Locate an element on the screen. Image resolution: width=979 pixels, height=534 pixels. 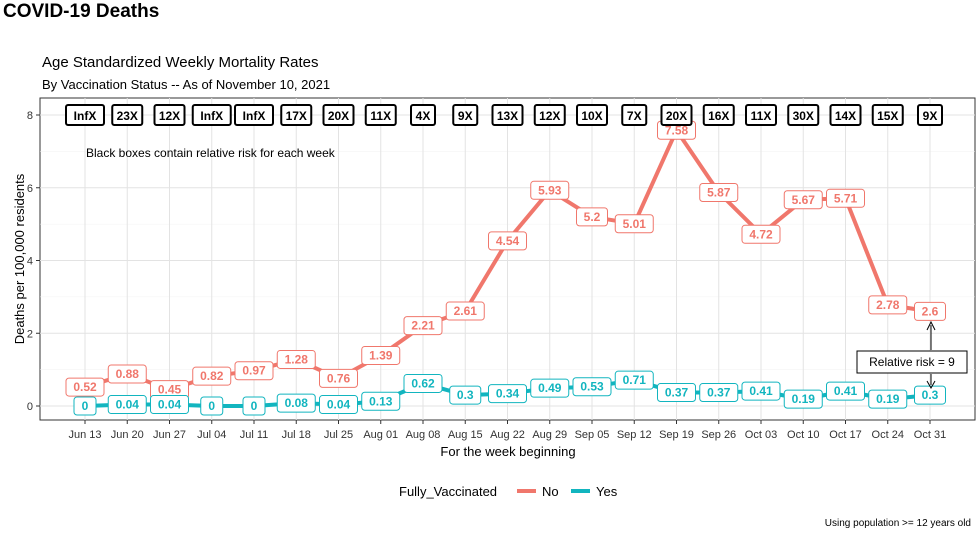
series-no-label-text: 0.97 is located at coordinates (254, 371).